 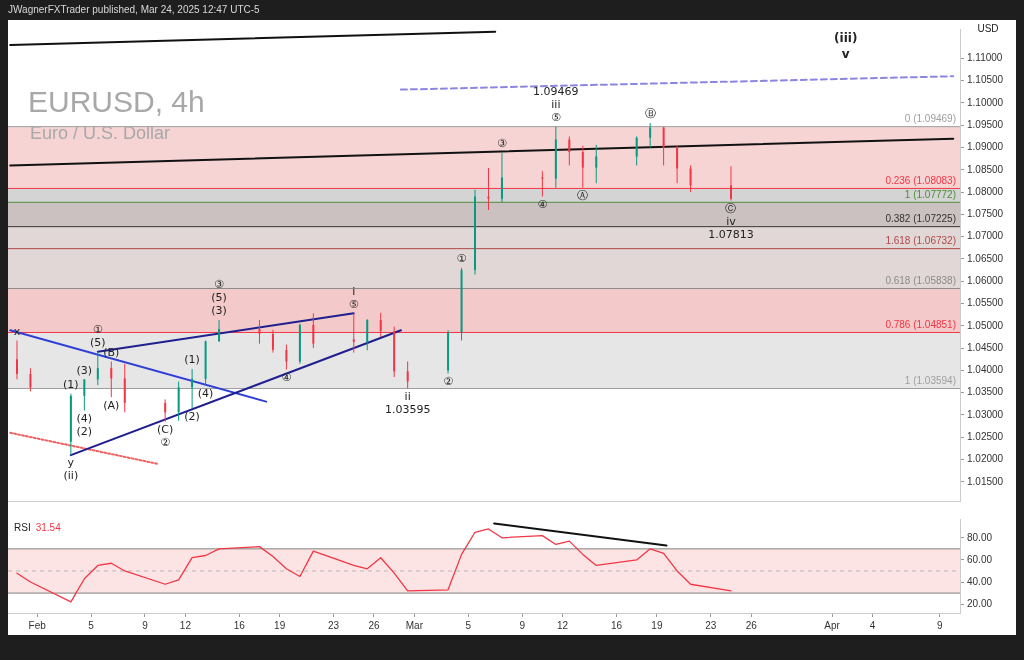 I want to click on annotation: Ⓑ, so click(x=650, y=114).